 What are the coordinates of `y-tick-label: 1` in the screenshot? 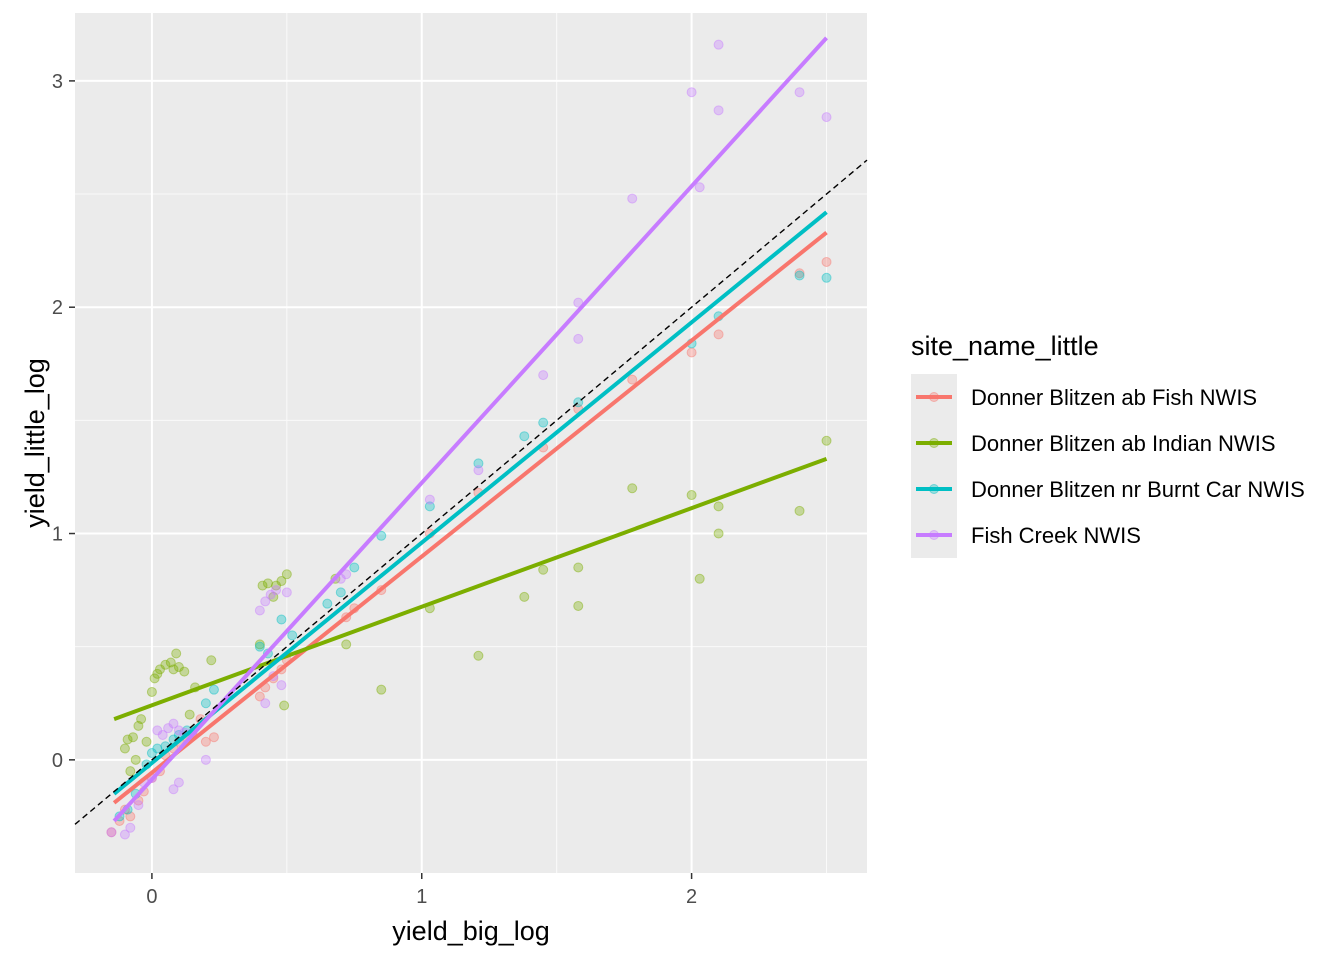 It's located at (57, 535).